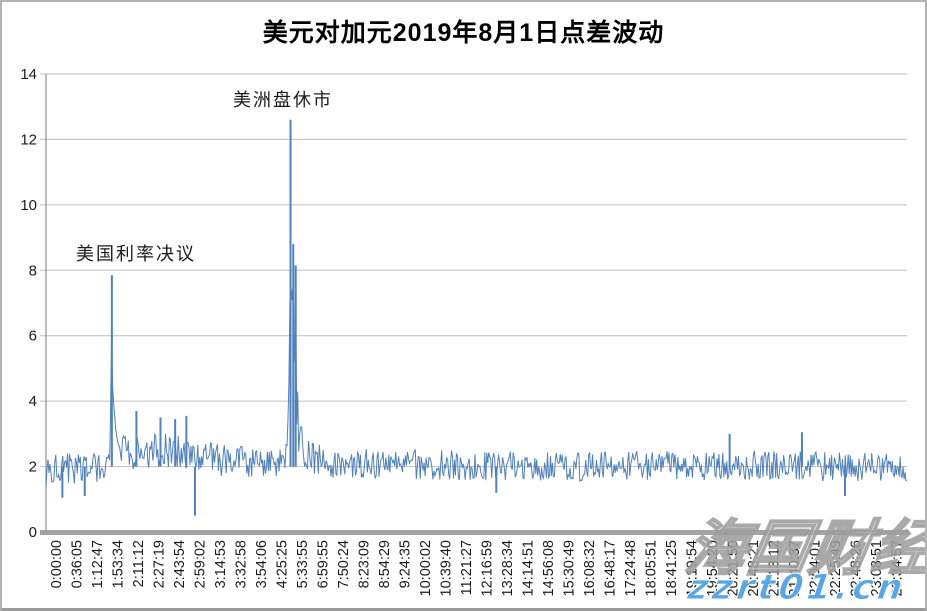 The width and height of the screenshot is (927, 611). Describe the element at coordinates (364, 564) in the screenshot. I see `x-tick-label: 8:23:09` at that location.